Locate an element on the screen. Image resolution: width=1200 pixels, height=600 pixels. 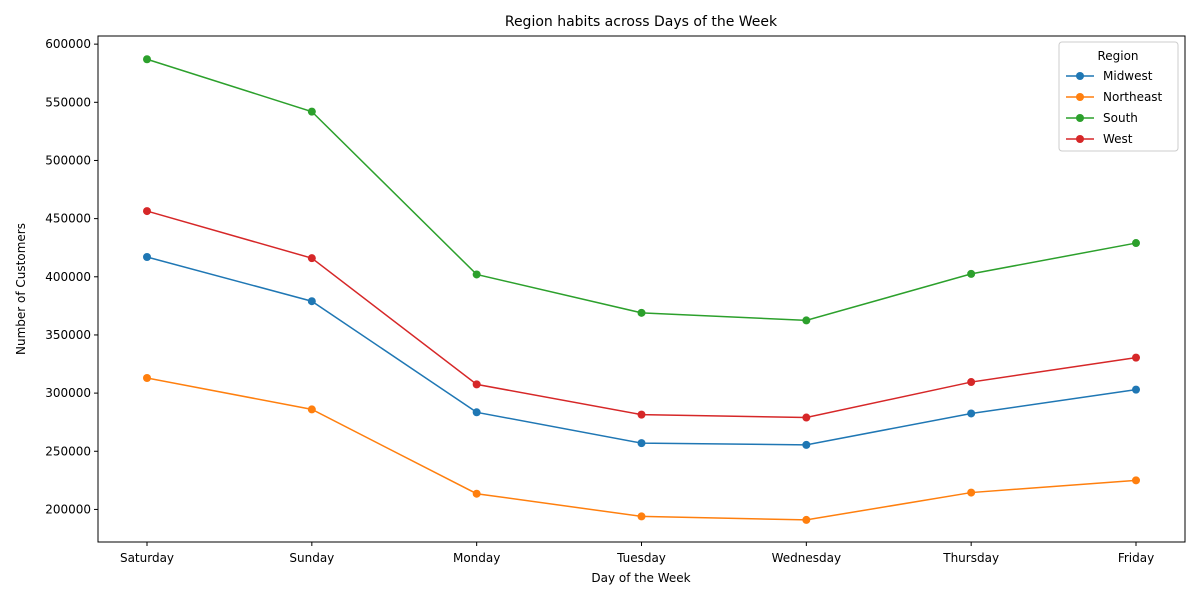
legend-frame is located at coordinates (1118, 96).